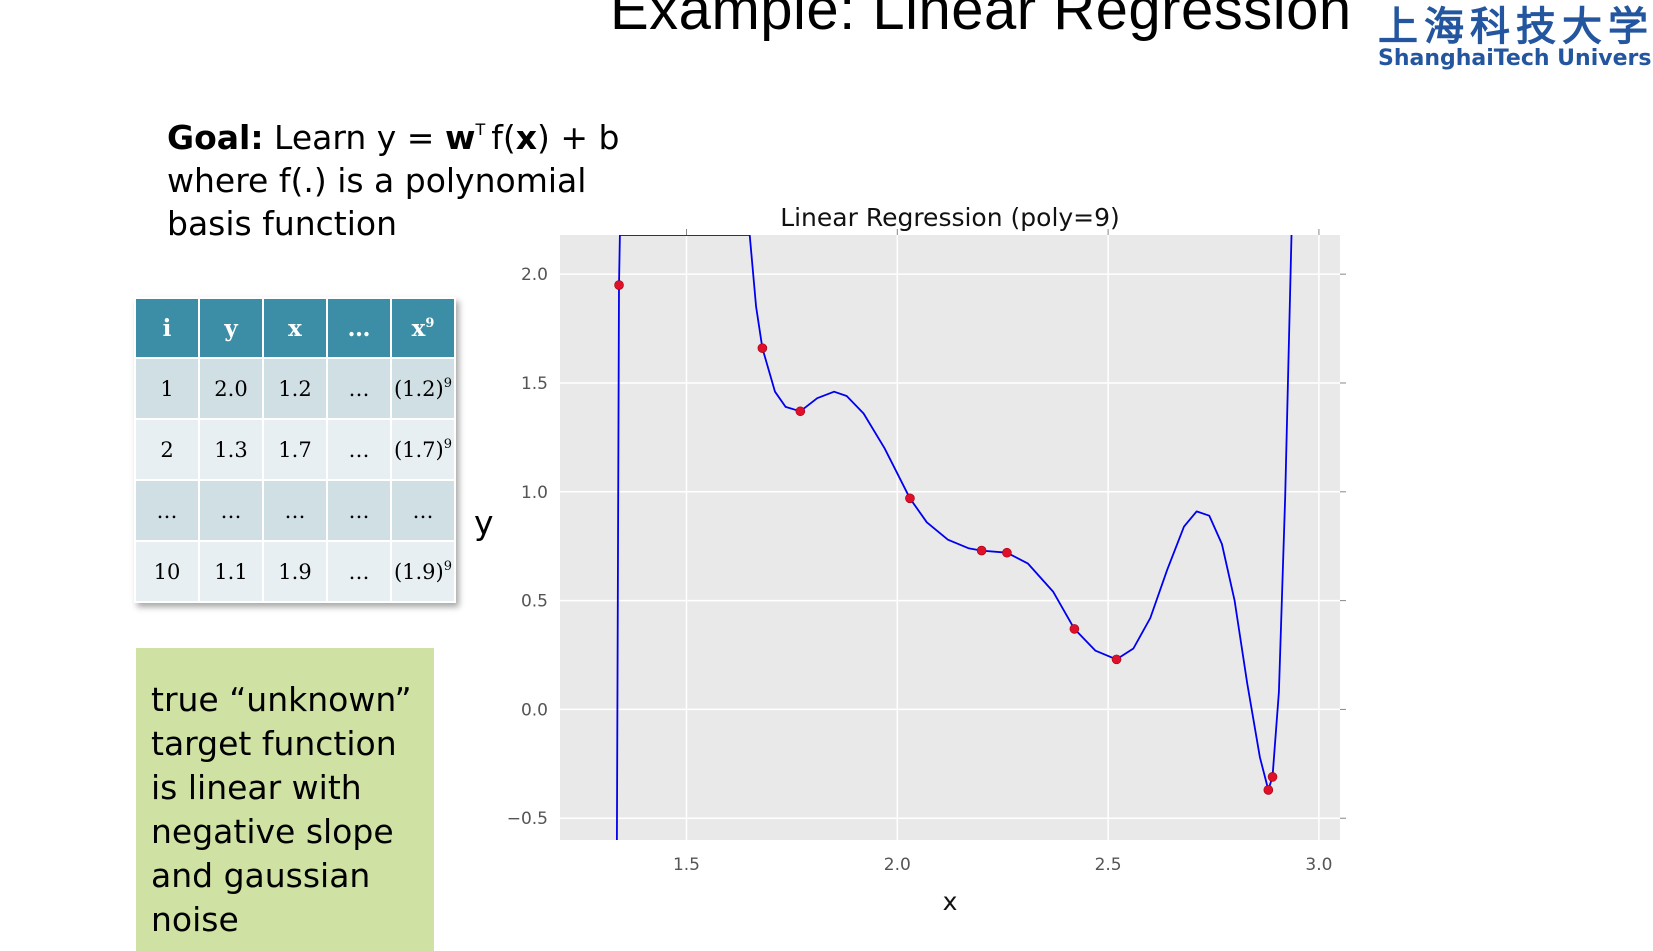  What do you see at coordinates (418, 328) in the screenshot?
I see `header-x9-base: x` at bounding box center [418, 328].